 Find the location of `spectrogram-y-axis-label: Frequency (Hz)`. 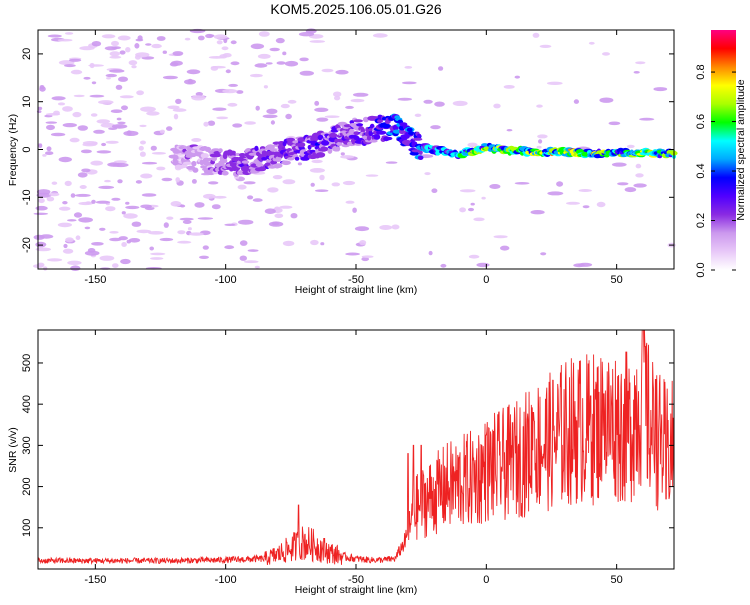

spectrogram-y-axis-label: Frequency (Hz) is located at coordinates (13, 150).